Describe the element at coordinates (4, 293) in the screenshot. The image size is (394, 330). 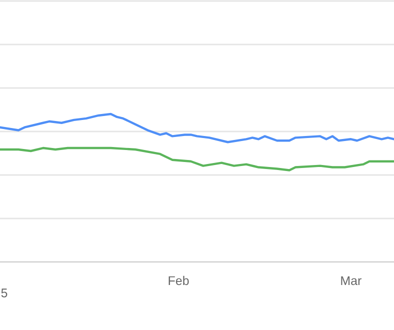
I see `text: 5` at that location.